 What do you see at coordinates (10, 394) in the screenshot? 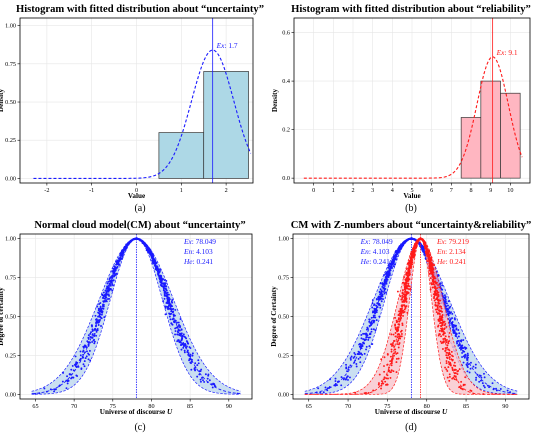
I see `y-tick-label: 0.00` at bounding box center [10, 394].